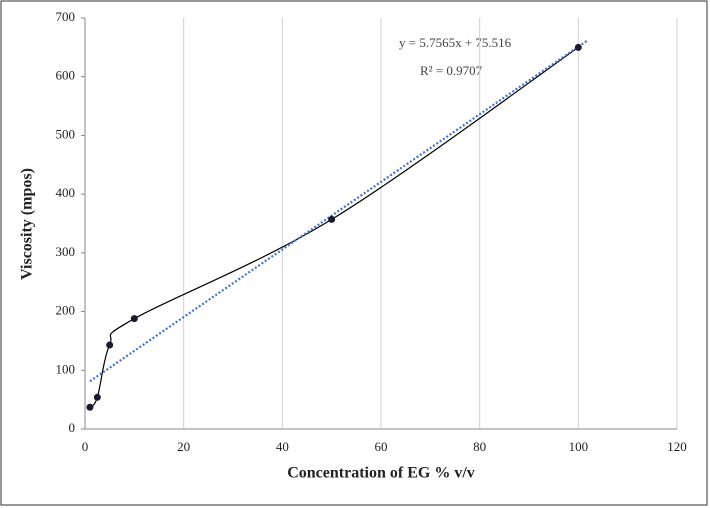 The width and height of the screenshot is (710, 508). Describe the element at coordinates (451, 70) in the screenshot. I see `r-squared: R² = 0.9707` at that location.